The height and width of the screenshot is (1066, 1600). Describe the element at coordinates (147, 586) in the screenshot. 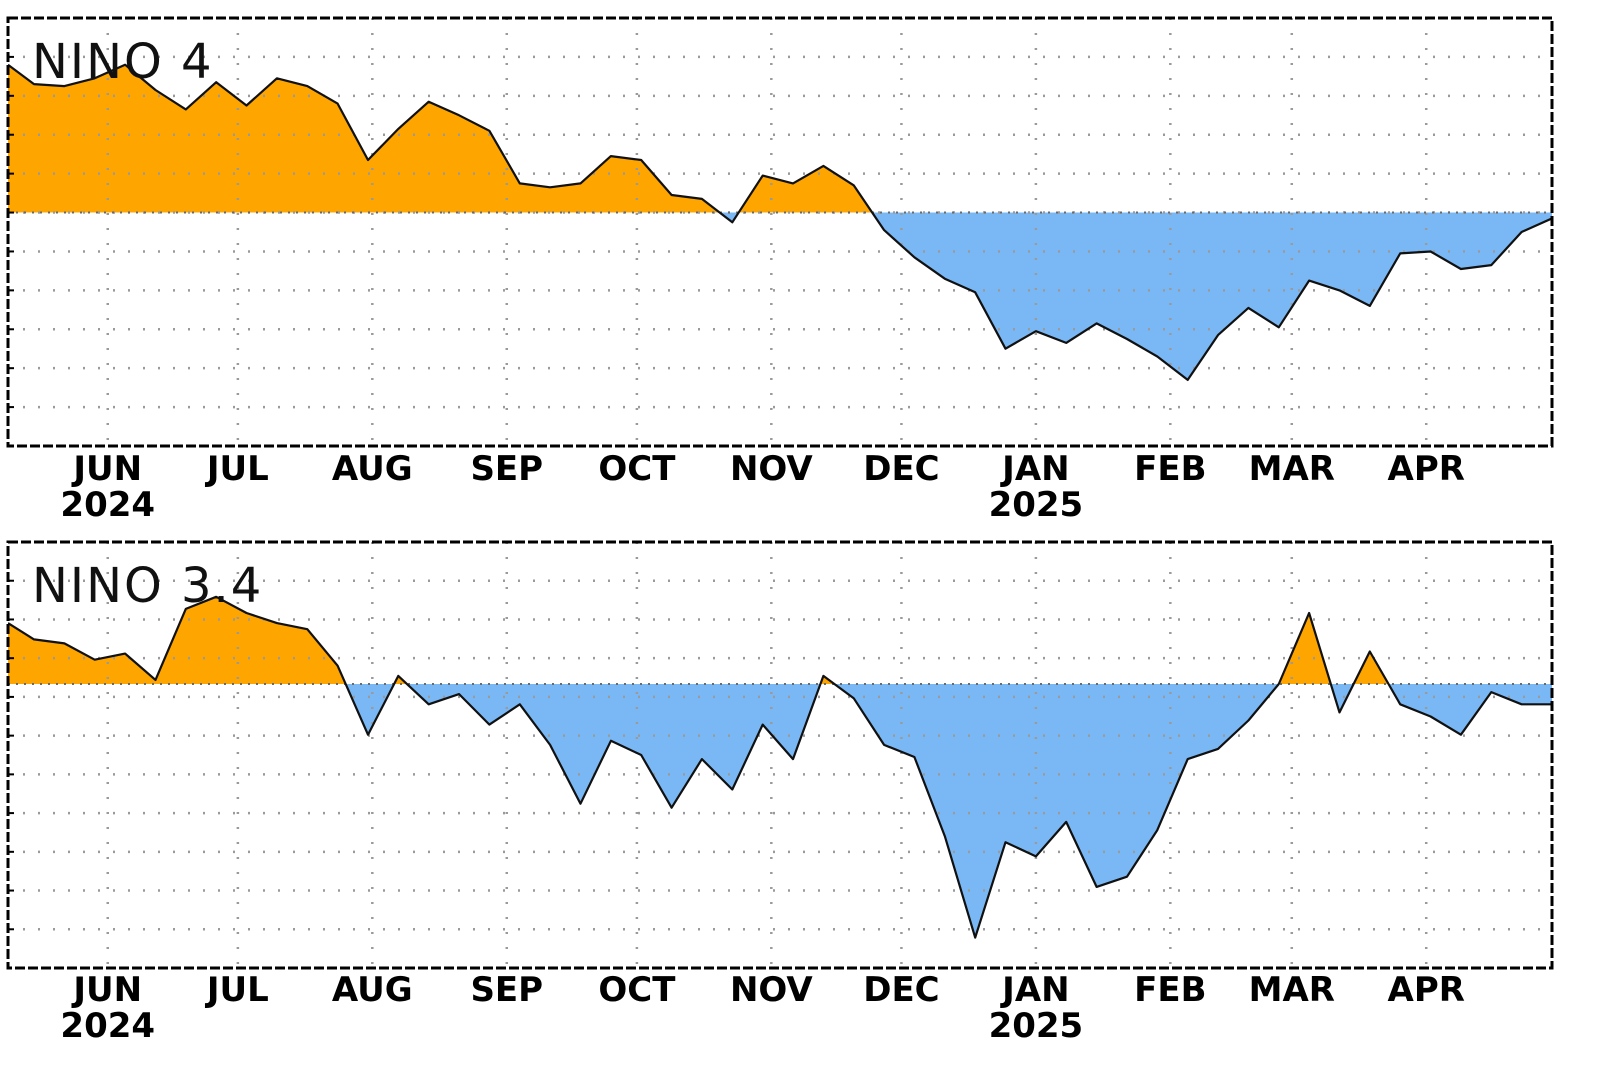

I see `panel-title: NINO 3.4` at that location.